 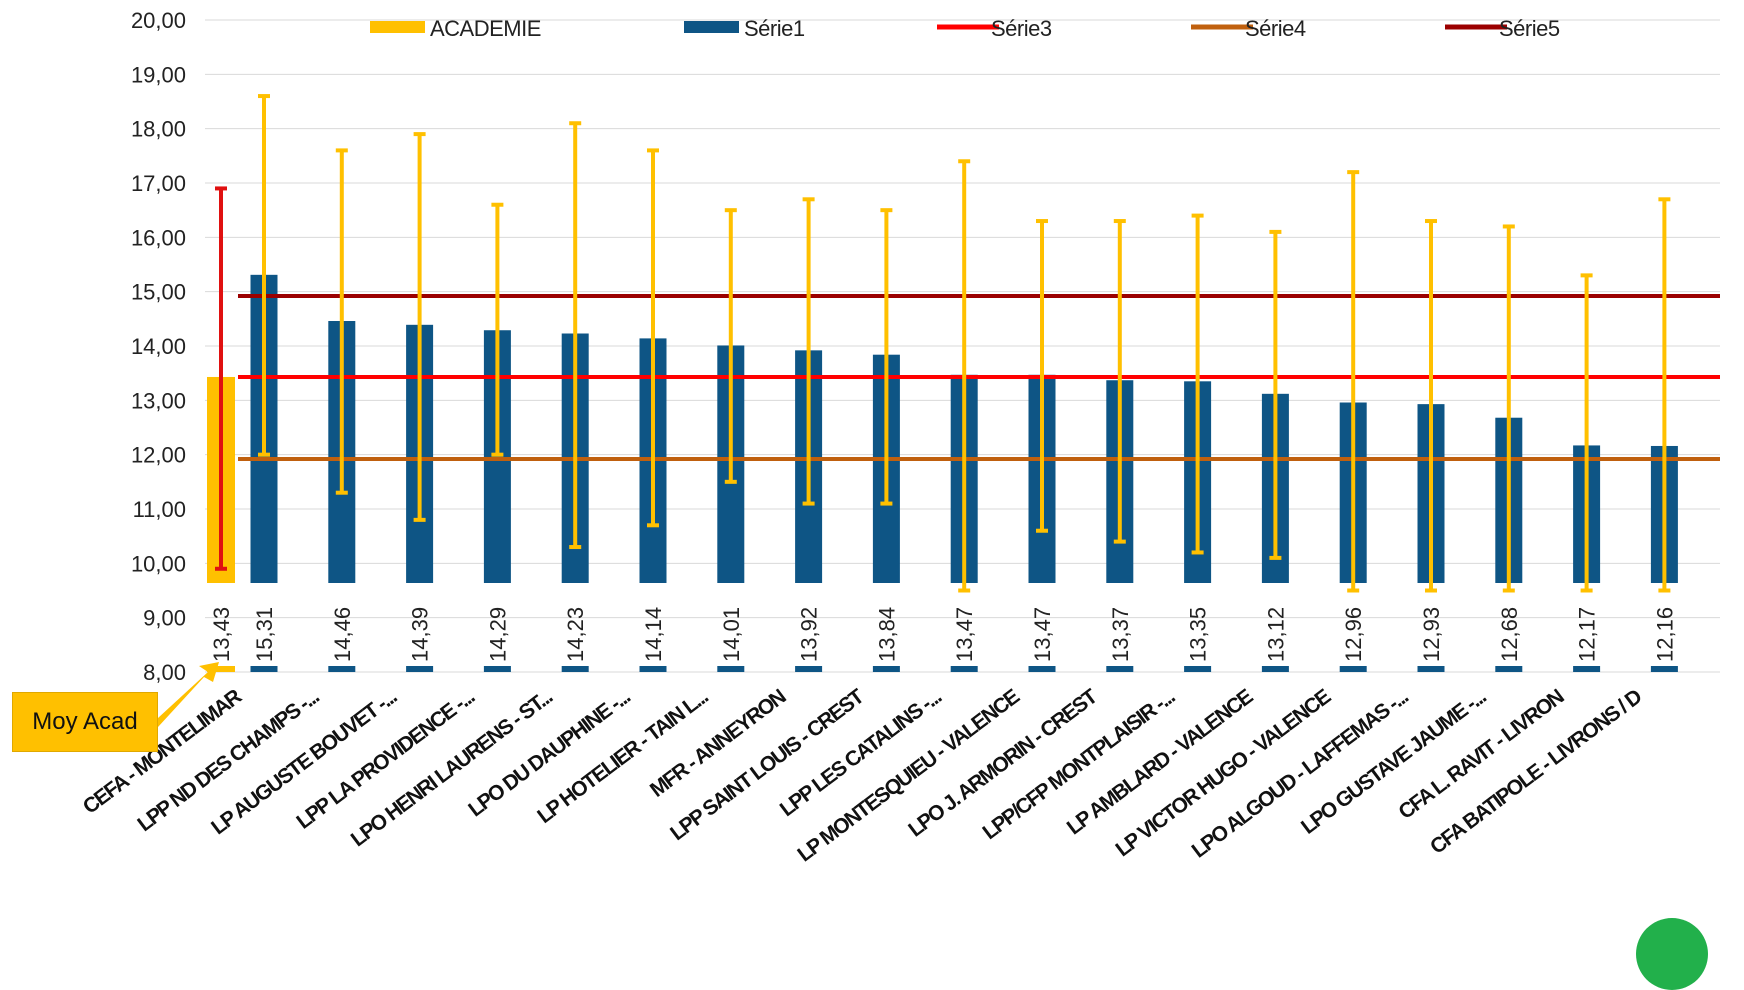 What do you see at coordinates (164, 618) in the screenshot?
I see `y-tick-label: 9,00` at bounding box center [164, 618].